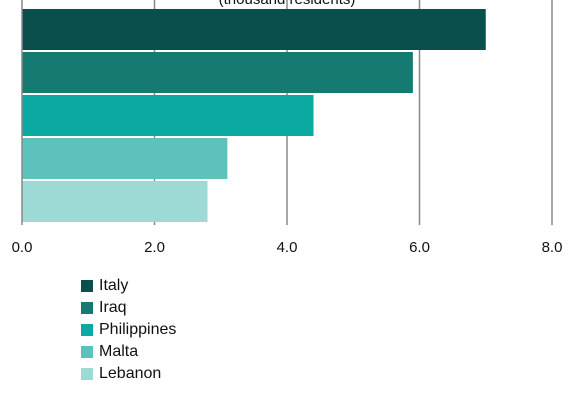 The image size is (568, 399). Describe the element at coordinates (217, 72) in the screenshot. I see `bar-iraq` at that location.